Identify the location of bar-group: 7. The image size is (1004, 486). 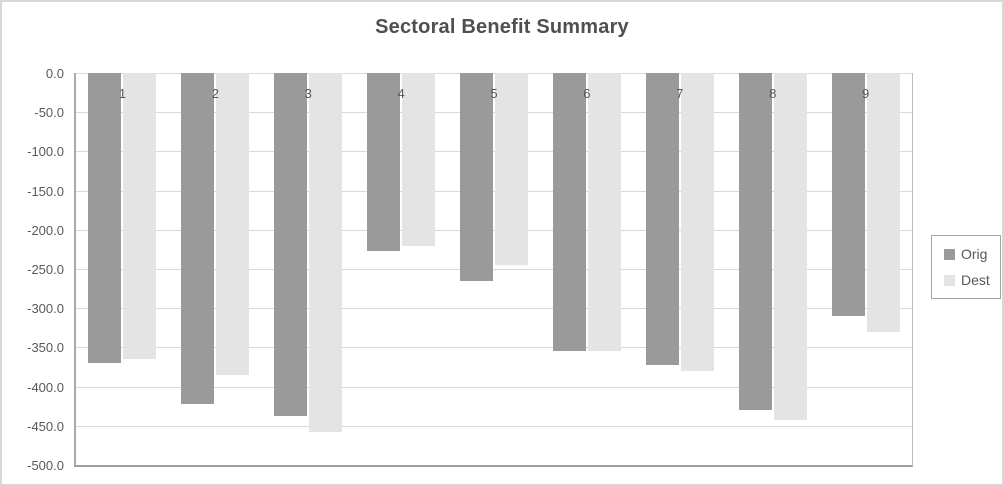
(679, 269).